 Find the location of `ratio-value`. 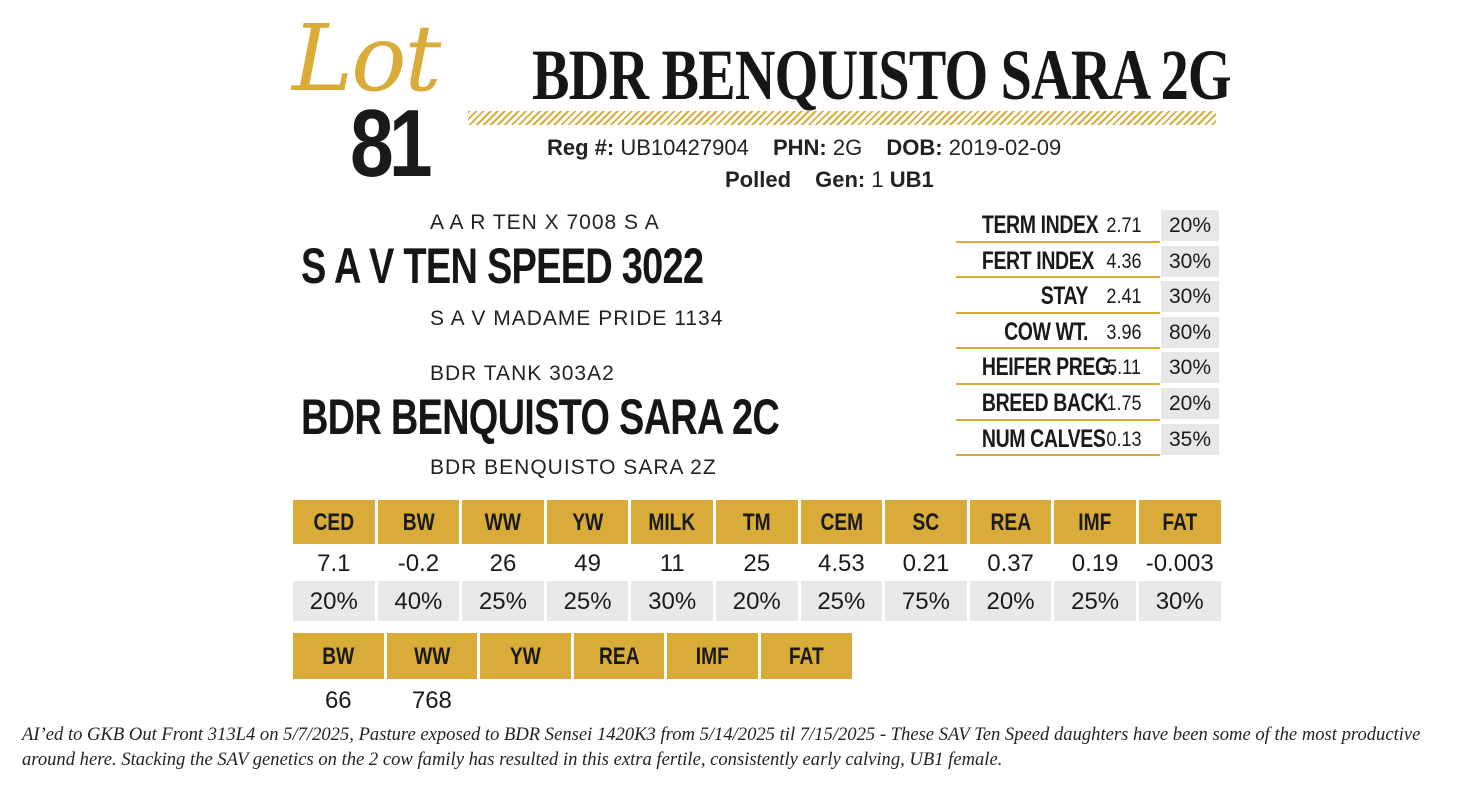

ratio-value is located at coordinates (527, 699).